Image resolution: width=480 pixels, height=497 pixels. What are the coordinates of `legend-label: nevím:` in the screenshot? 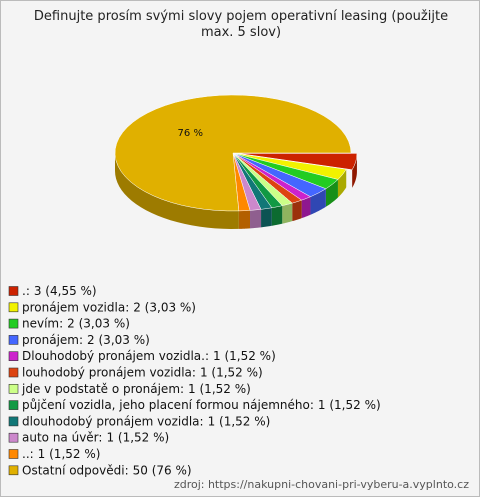 It's located at (42, 323).